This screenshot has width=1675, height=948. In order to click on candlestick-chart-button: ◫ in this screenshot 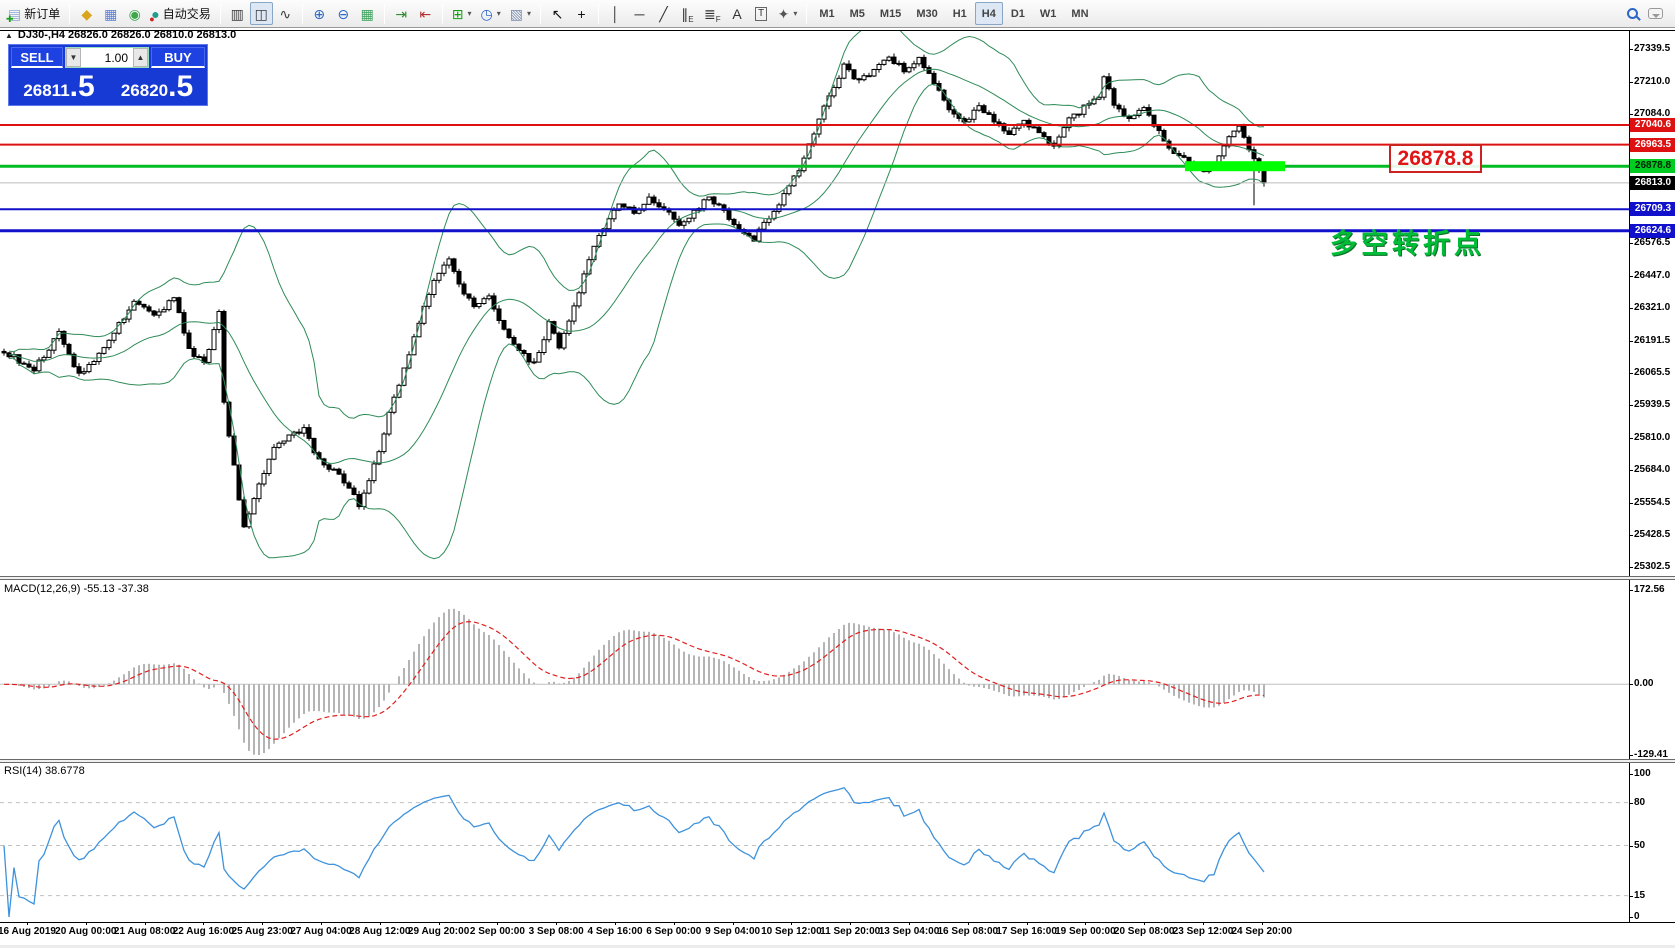, I will do `click(261, 13)`.